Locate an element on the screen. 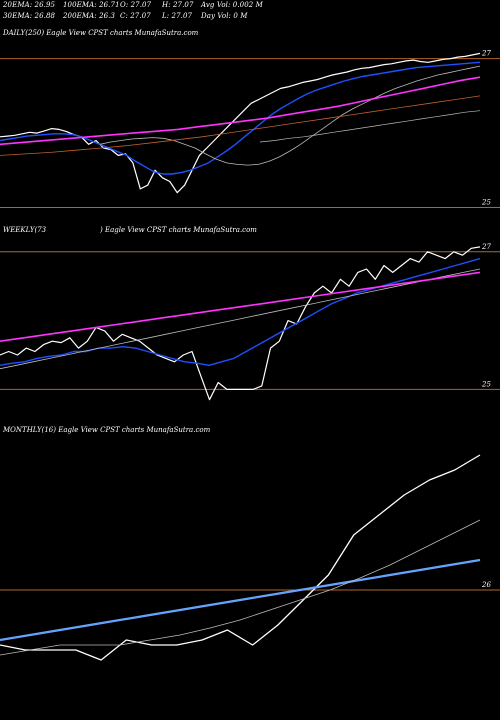 This screenshot has height=720, width=500. avg-vol-value: Avg Vol: 0.002 M is located at coordinates (232, 5).